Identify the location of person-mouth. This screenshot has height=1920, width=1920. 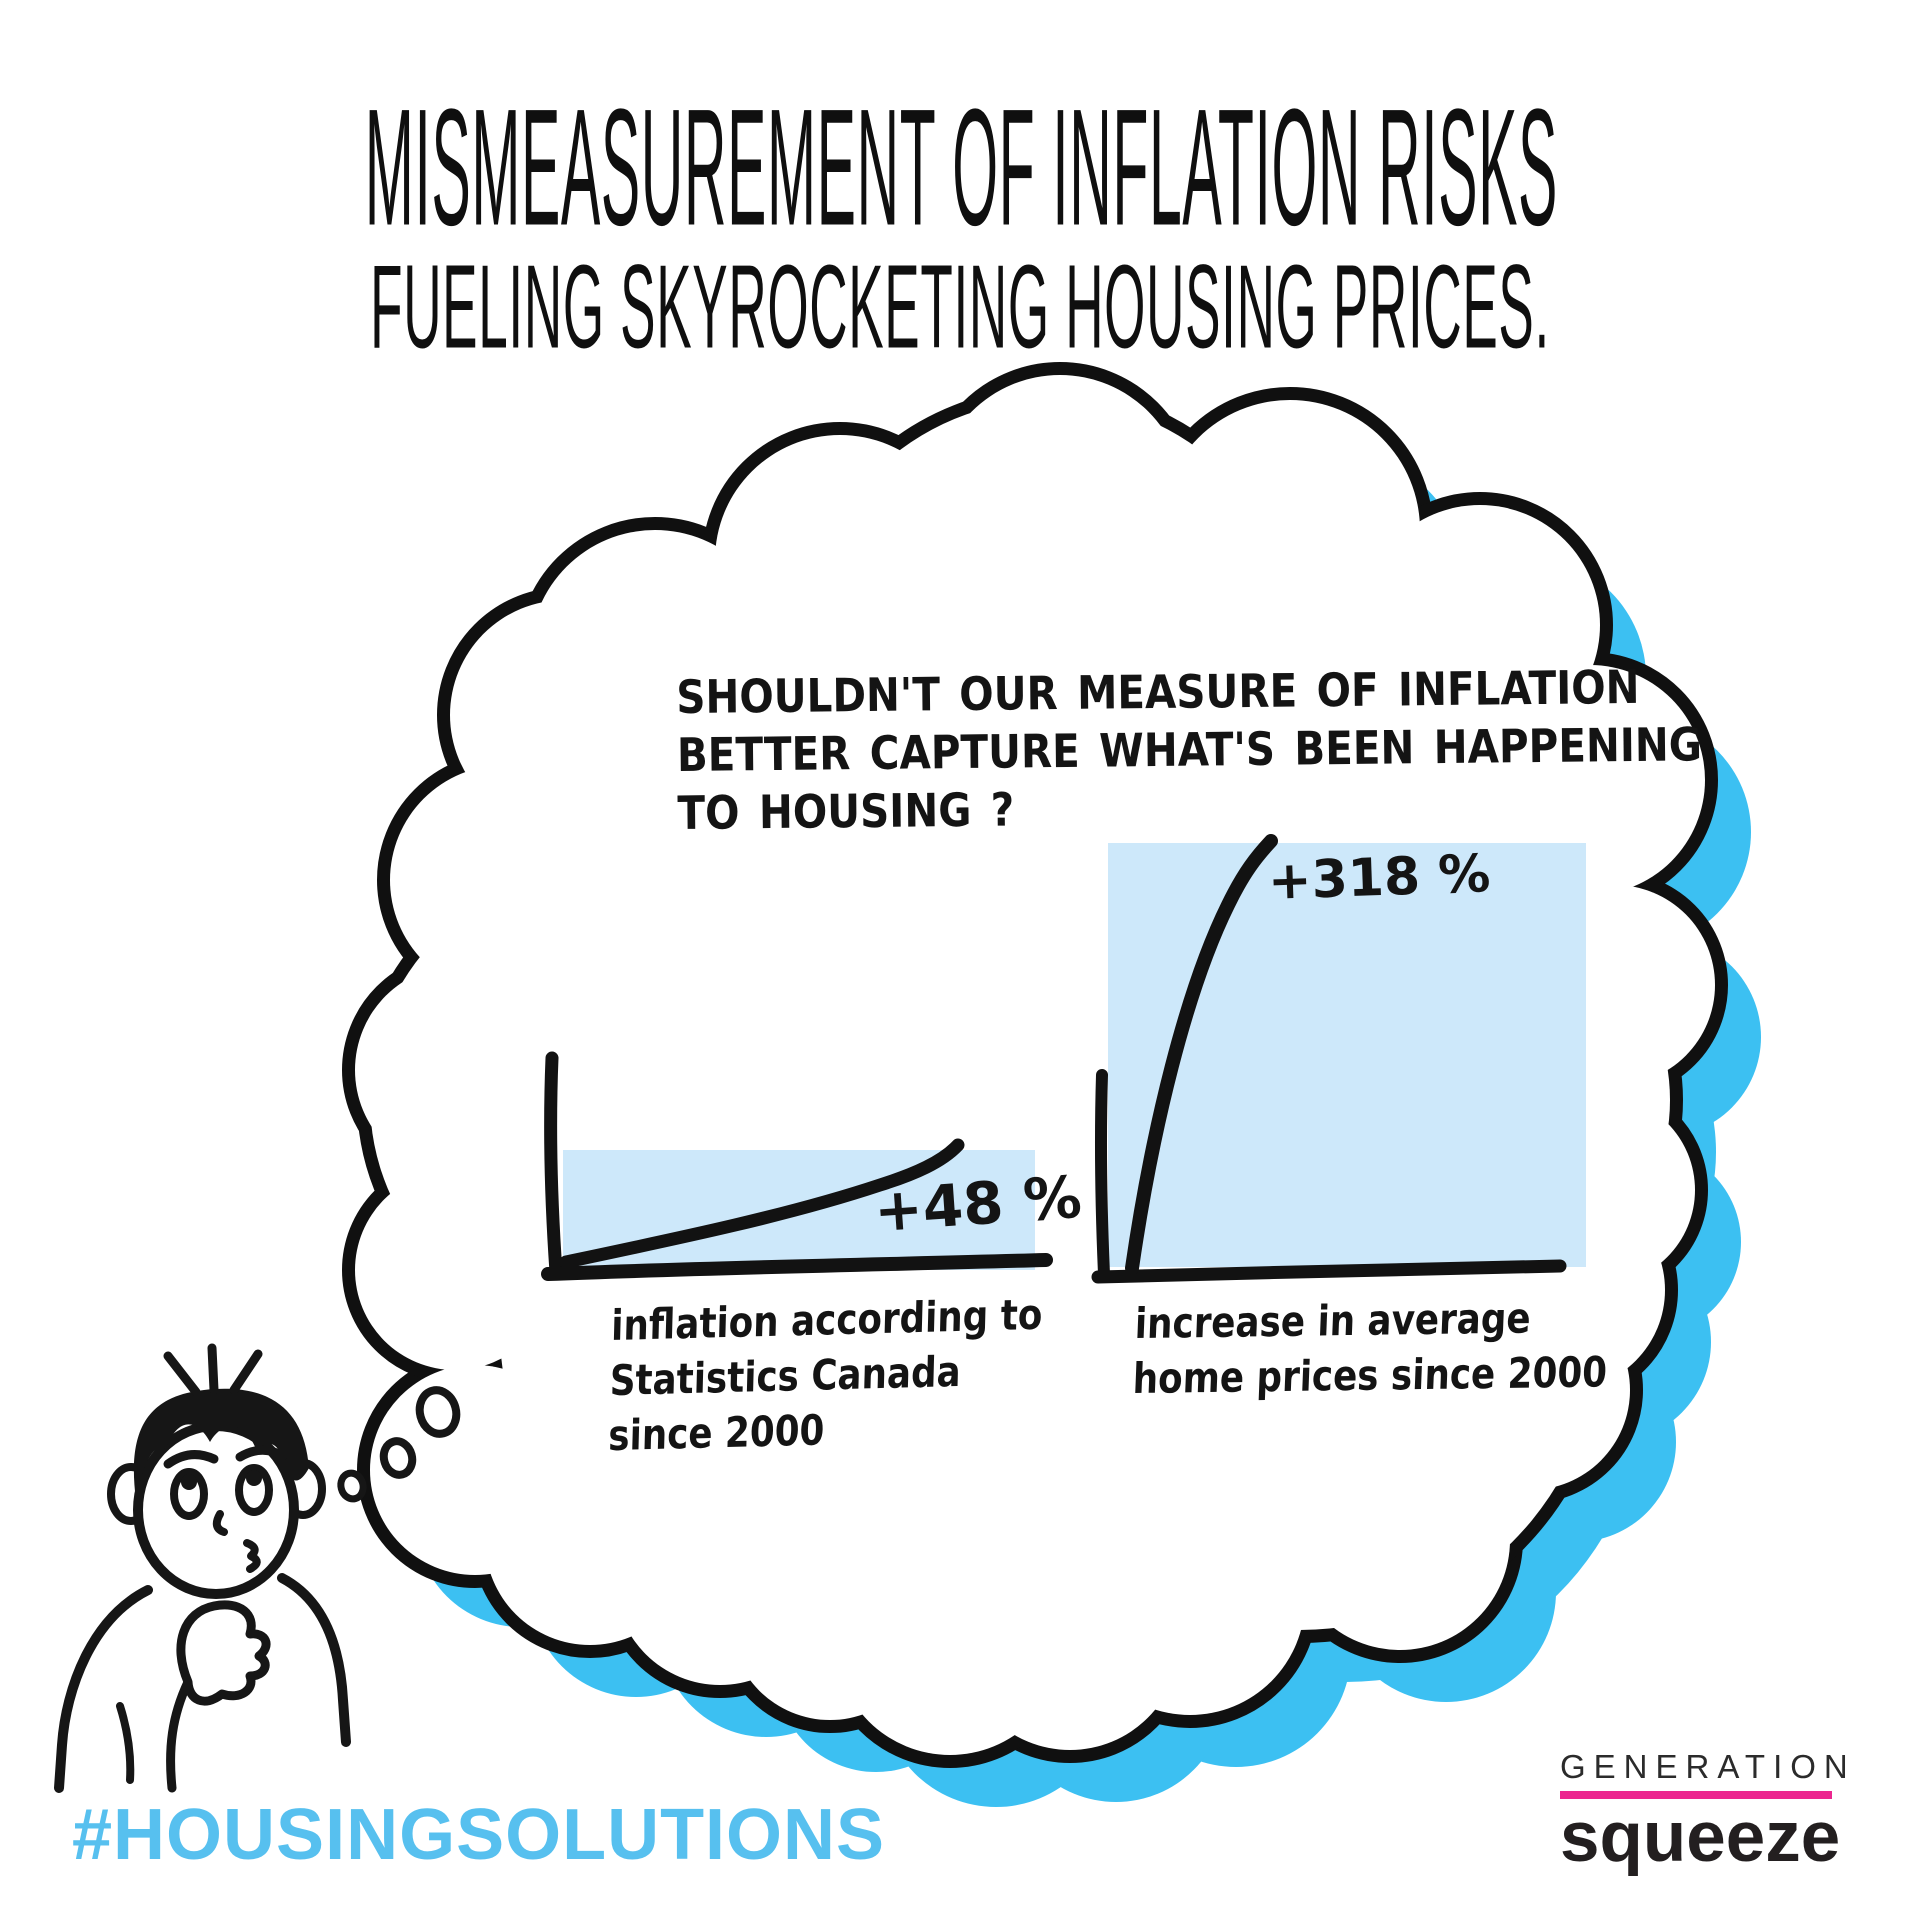
(252, 1556).